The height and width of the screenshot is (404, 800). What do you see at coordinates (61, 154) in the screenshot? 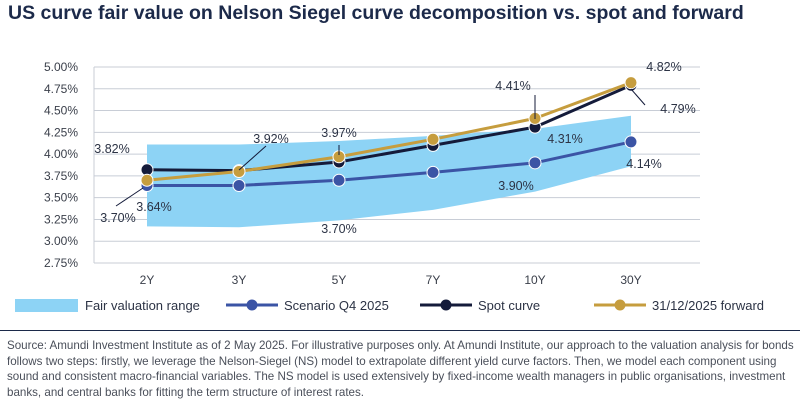
I see `y-tick-label: 4.00%` at bounding box center [61, 154].